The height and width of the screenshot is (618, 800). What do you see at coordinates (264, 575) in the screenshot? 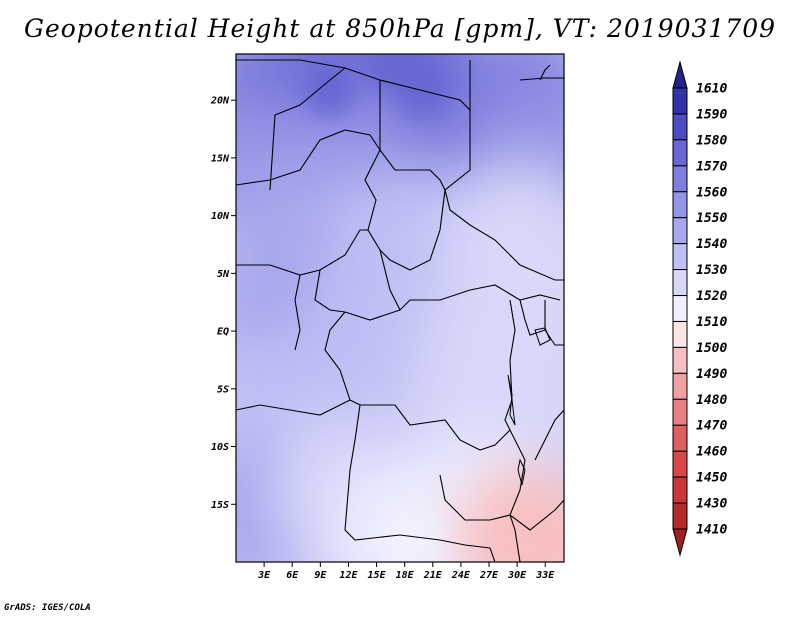
I see `x-tick-label: 3E` at bounding box center [264, 575].